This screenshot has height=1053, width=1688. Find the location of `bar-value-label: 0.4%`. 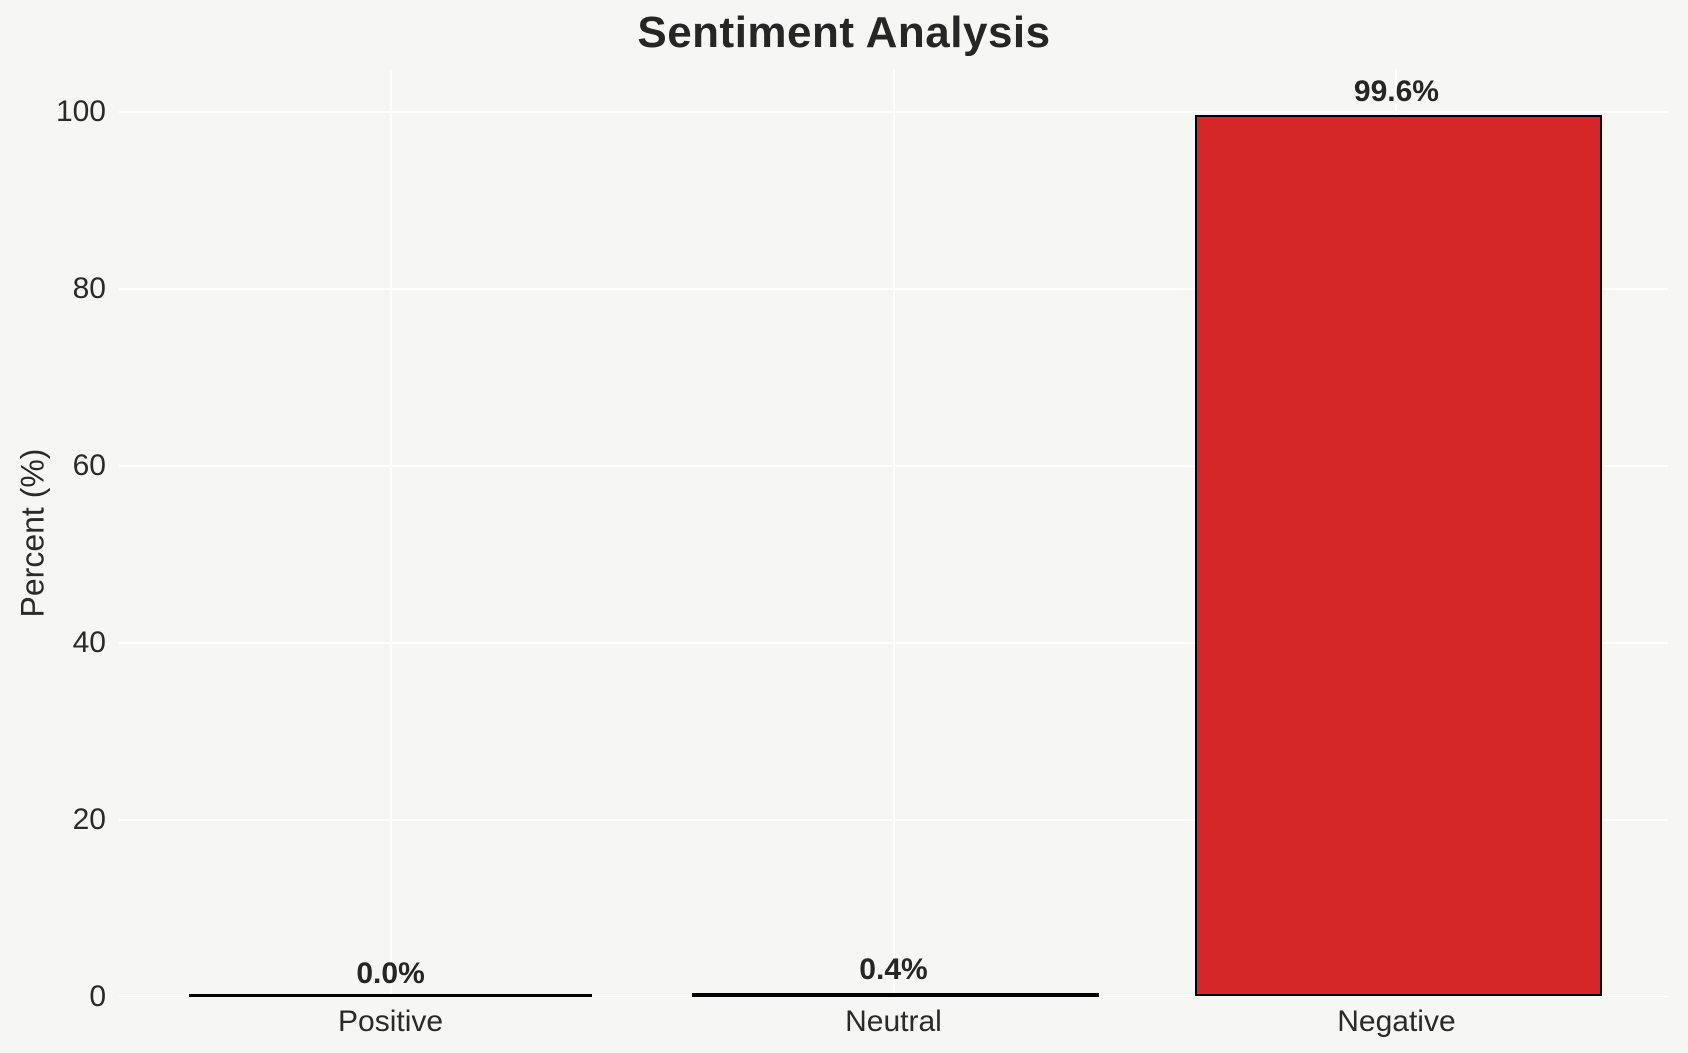

bar-value-label: 0.4% is located at coordinates (893, 970).